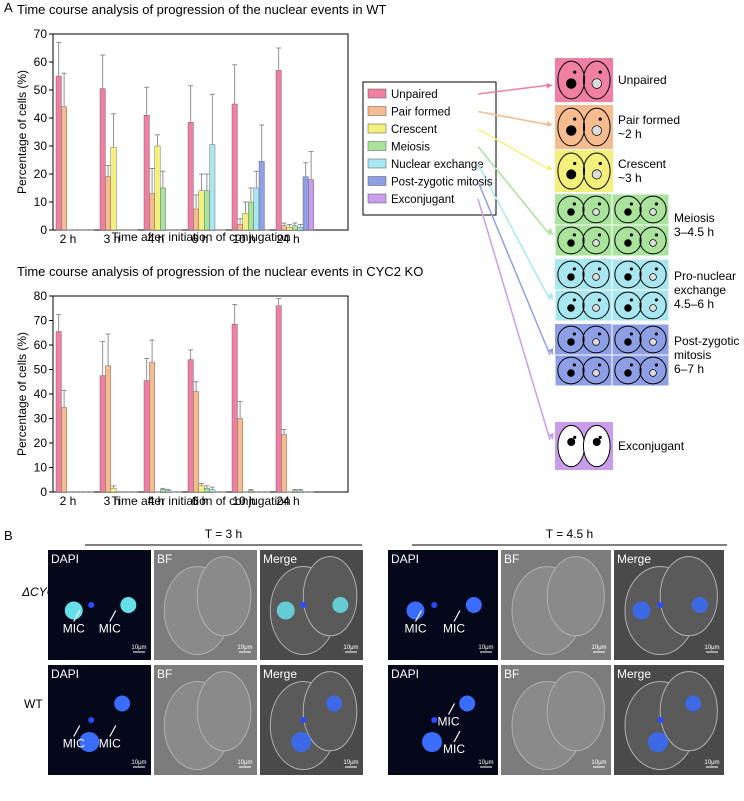 This screenshot has width=744, height=801. Describe the element at coordinates (551, 351) in the screenshot. I see `arrow-head` at that location.